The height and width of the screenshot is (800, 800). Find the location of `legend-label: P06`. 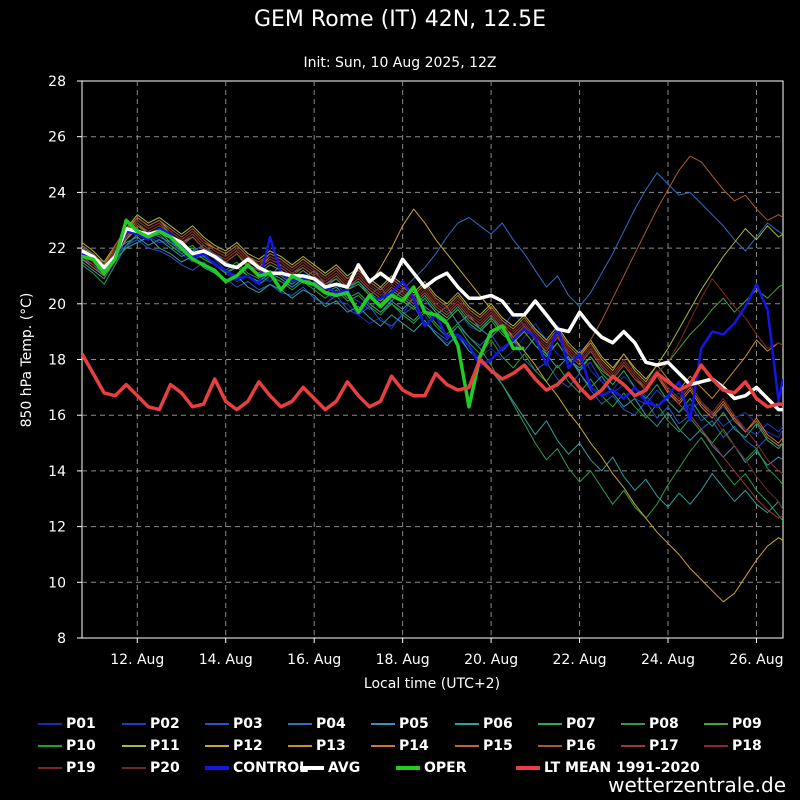

legend-label: P06 is located at coordinates (498, 724).